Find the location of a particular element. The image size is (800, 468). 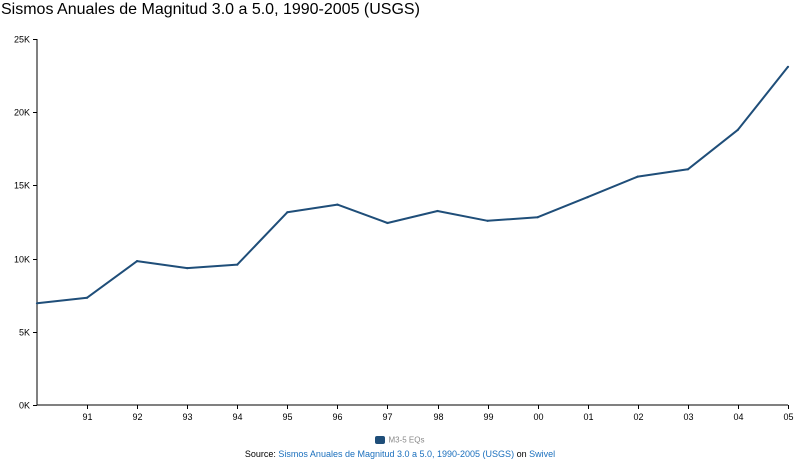

x-tick-label: 00 is located at coordinates (538, 417).